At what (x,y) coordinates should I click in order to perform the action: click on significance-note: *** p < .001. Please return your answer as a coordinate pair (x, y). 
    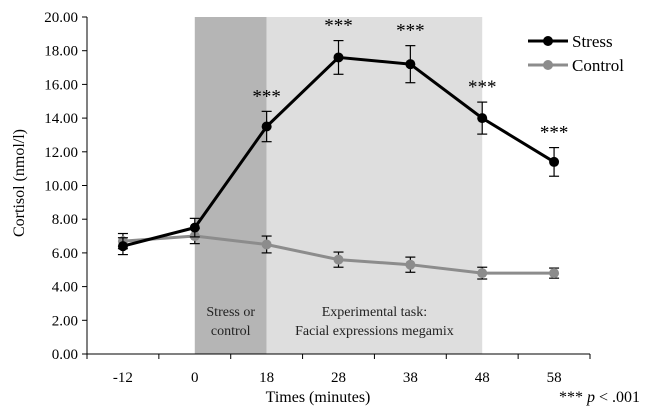
    Looking at the image, I should click on (599, 397).